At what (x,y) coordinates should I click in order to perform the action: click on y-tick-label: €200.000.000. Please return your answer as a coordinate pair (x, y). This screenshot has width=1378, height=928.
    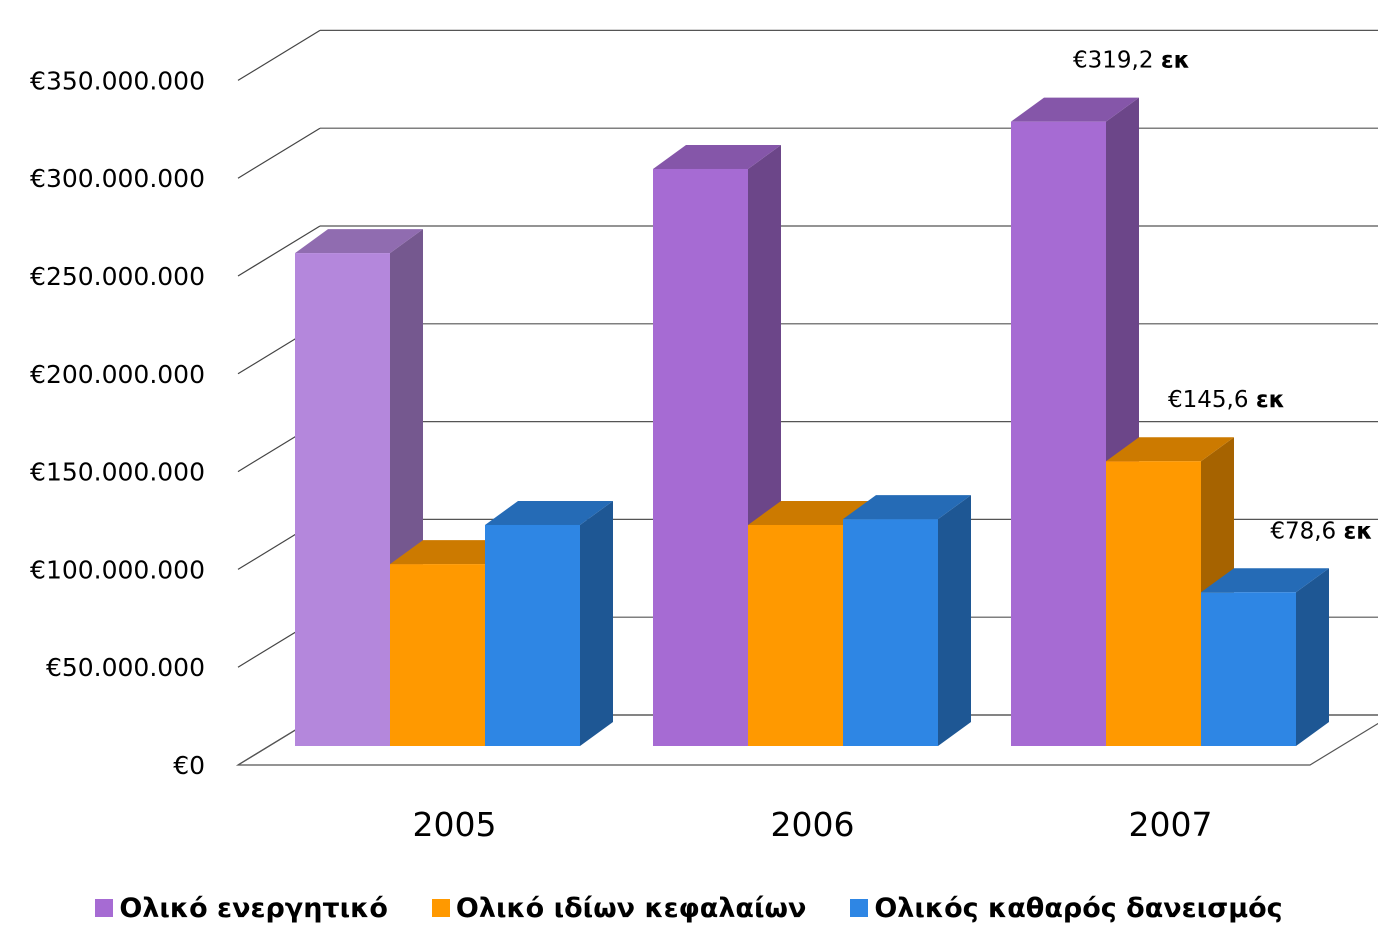
    Looking at the image, I should click on (117, 374).